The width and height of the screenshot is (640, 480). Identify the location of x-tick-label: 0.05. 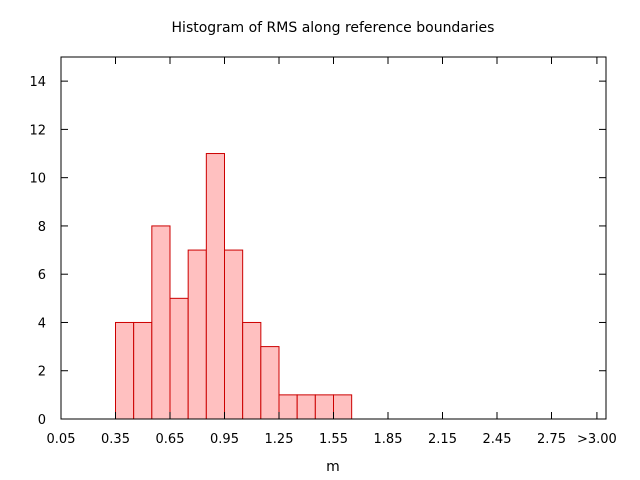
(61, 439).